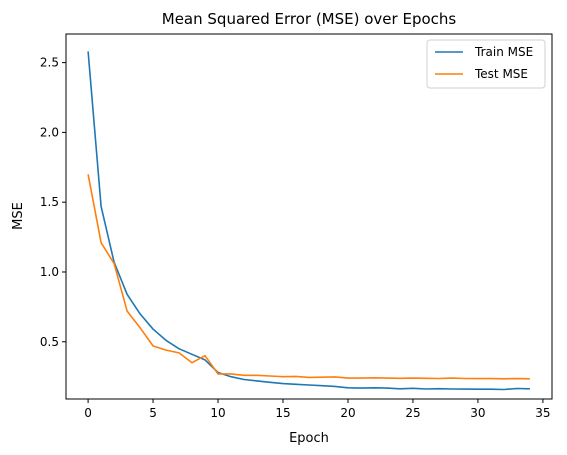 Image resolution: width=567 pixels, height=455 pixels. I want to click on y-tick-label: 2.0, so click(49, 132).